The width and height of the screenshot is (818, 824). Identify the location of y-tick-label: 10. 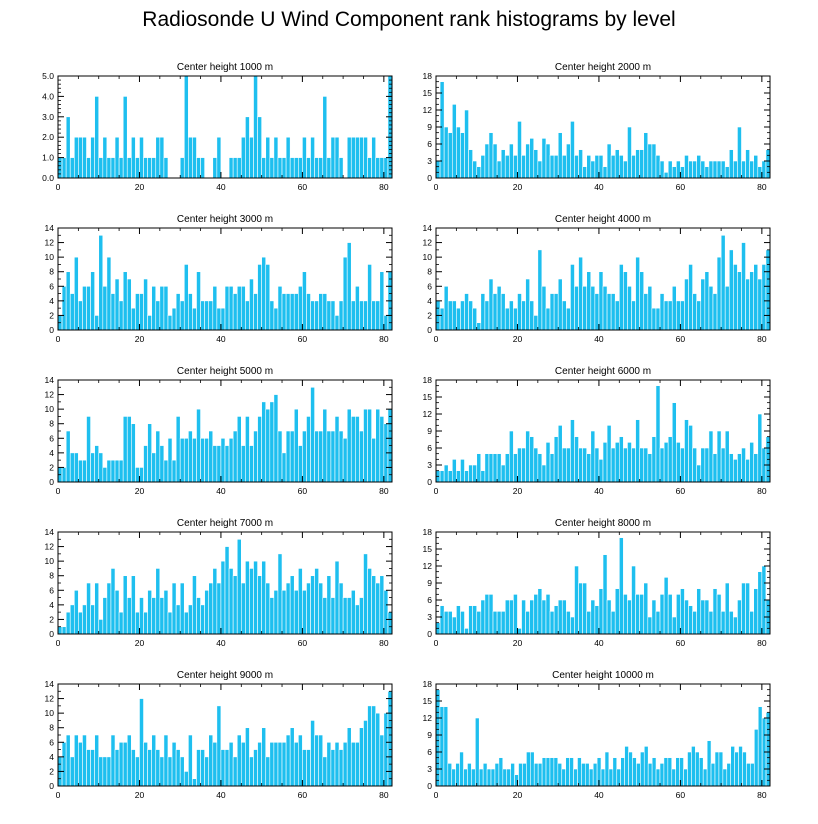
(50, 257).